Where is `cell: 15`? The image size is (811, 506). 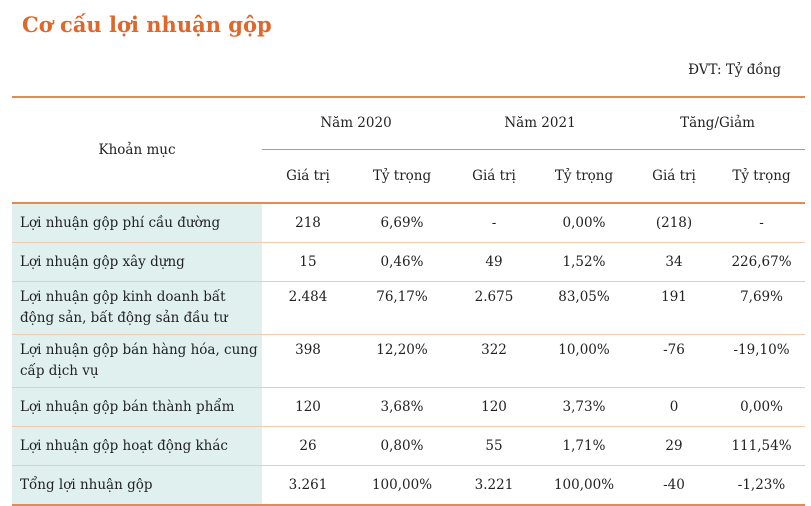
cell: 15 is located at coordinates (308, 262).